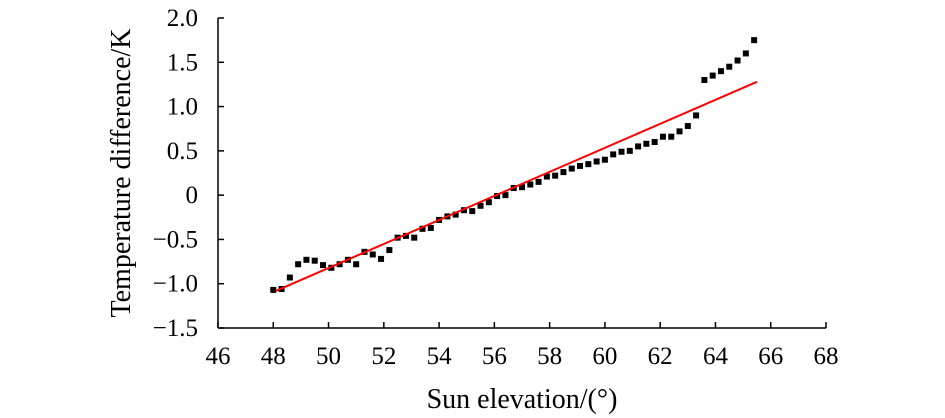 Image resolution: width=945 pixels, height=418 pixels. I want to click on y-tick-label: 1.5, so click(182, 62).